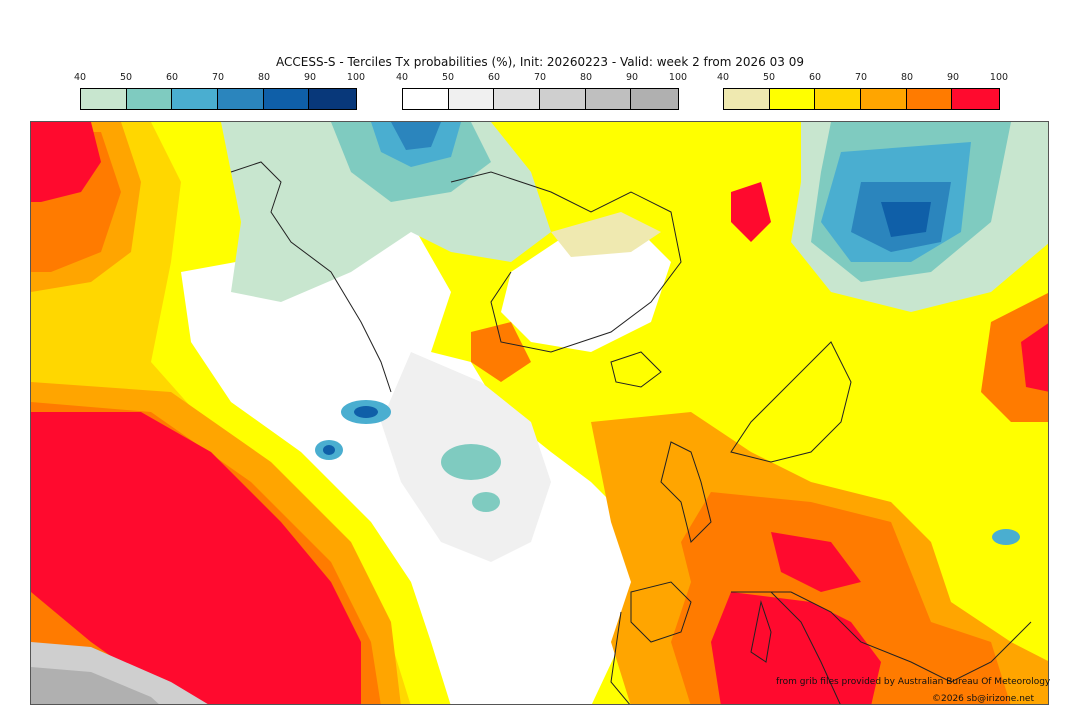 The height and width of the screenshot is (718, 1080). Describe the element at coordinates (1034, 357) in the screenshot. I see `shade-east-red-core` at that location.